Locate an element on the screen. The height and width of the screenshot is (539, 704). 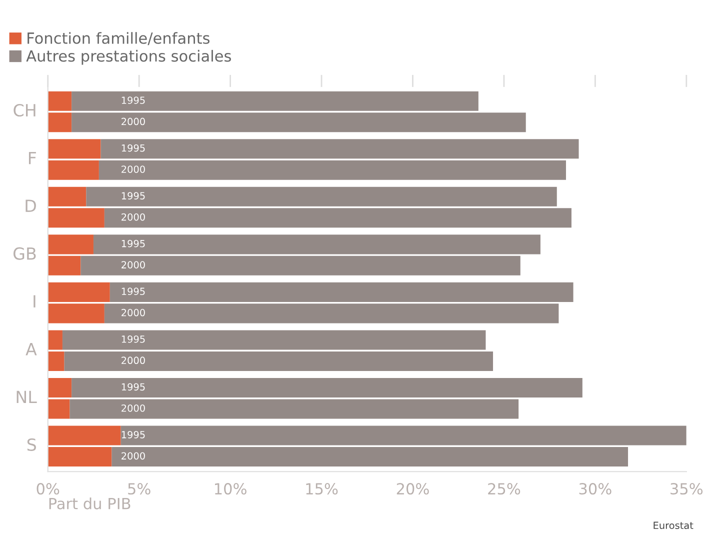
x-tick-label: 0% is located at coordinates (48, 489).